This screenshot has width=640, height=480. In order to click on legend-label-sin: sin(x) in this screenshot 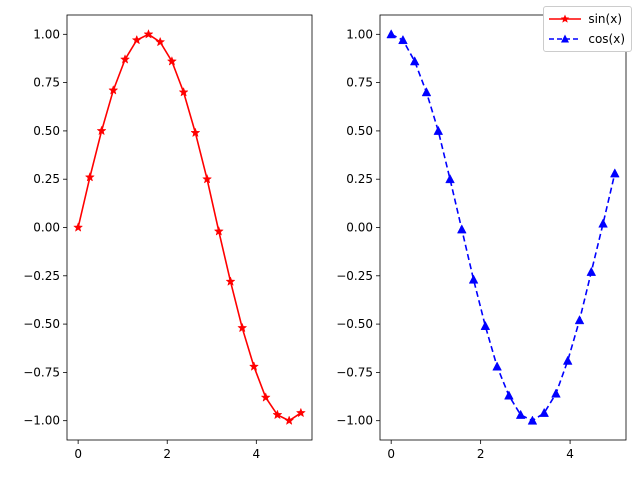, I will do `click(605, 19)`.